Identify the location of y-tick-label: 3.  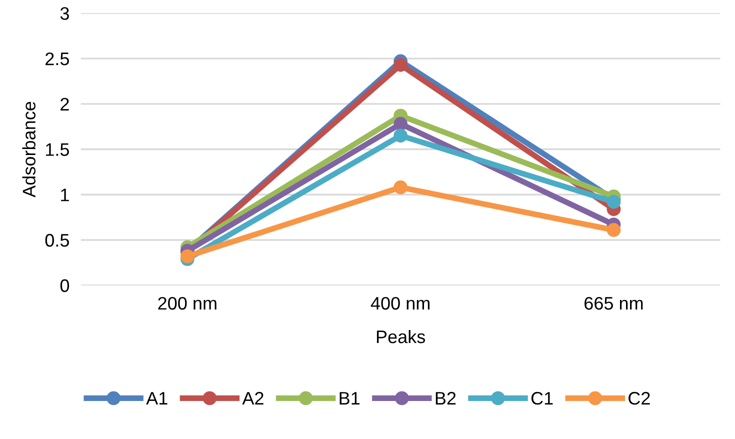
(64, 13).